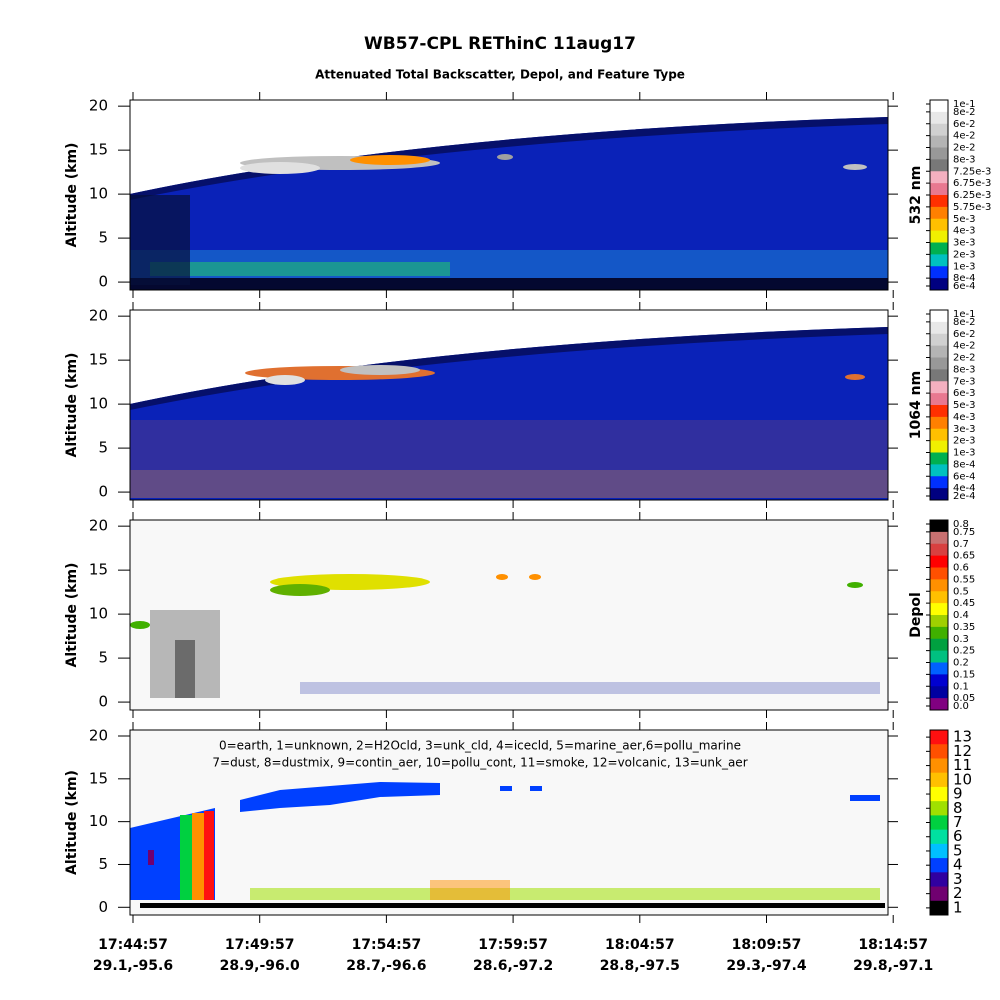 This screenshot has height=1000, width=1000. Describe the element at coordinates (767, 945) in the screenshot. I see `x-tick-label: 18:09:57` at that location.